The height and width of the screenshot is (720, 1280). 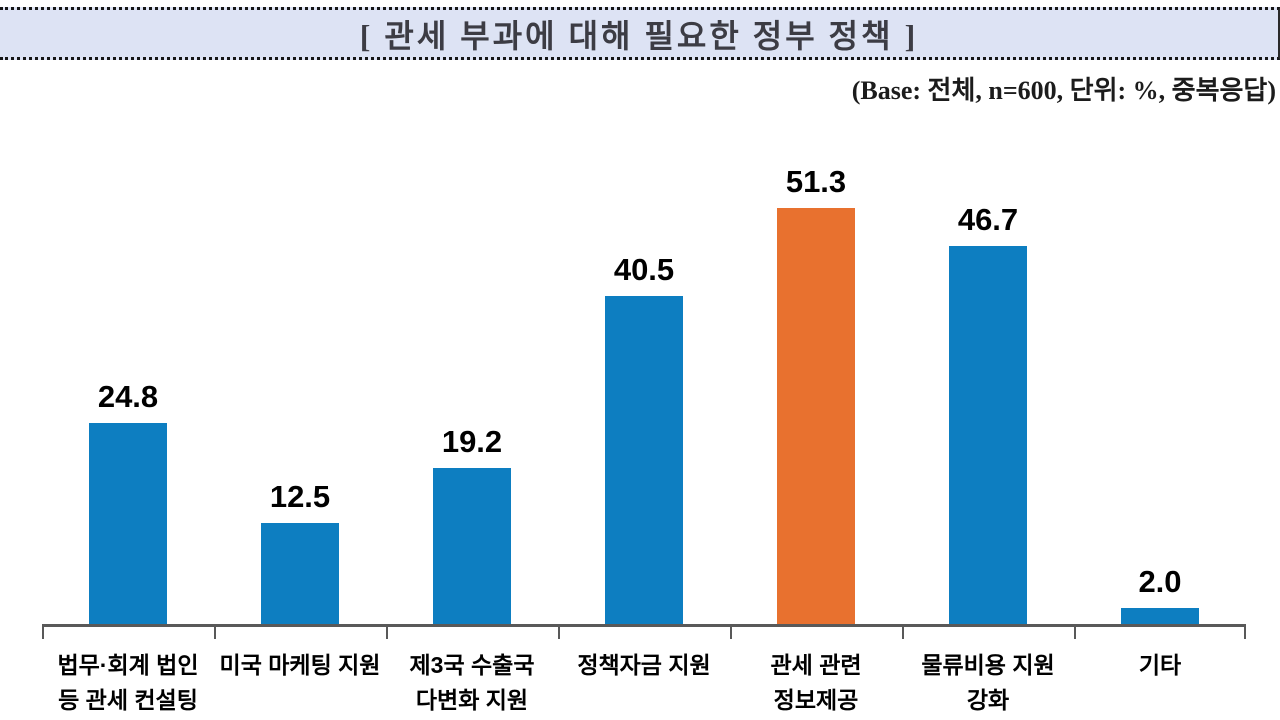 I want to click on bar-slot-1: 12.5, so click(x=300, y=551).